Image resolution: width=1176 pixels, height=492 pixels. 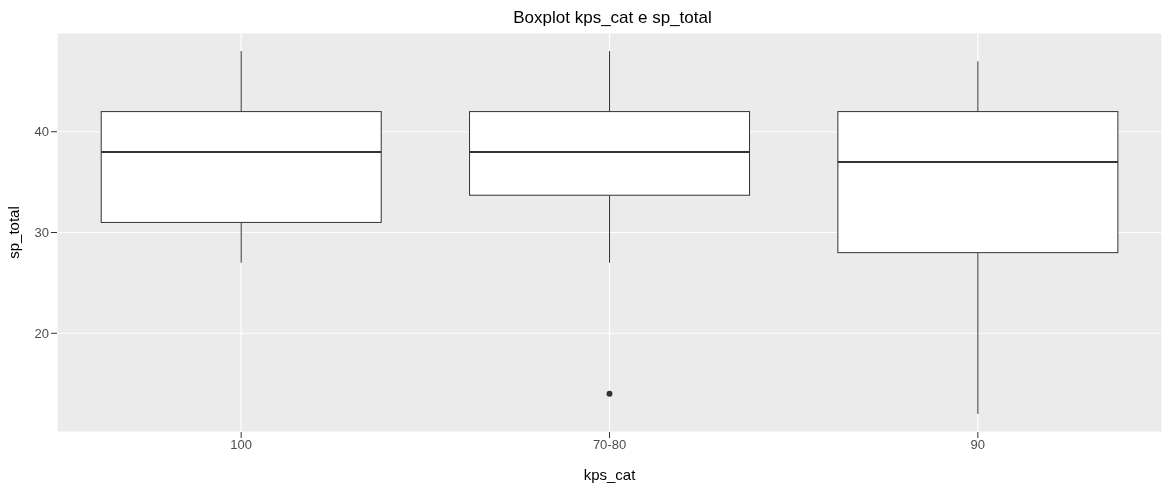 I want to click on x-tick-label: 90, so click(x=978, y=445).